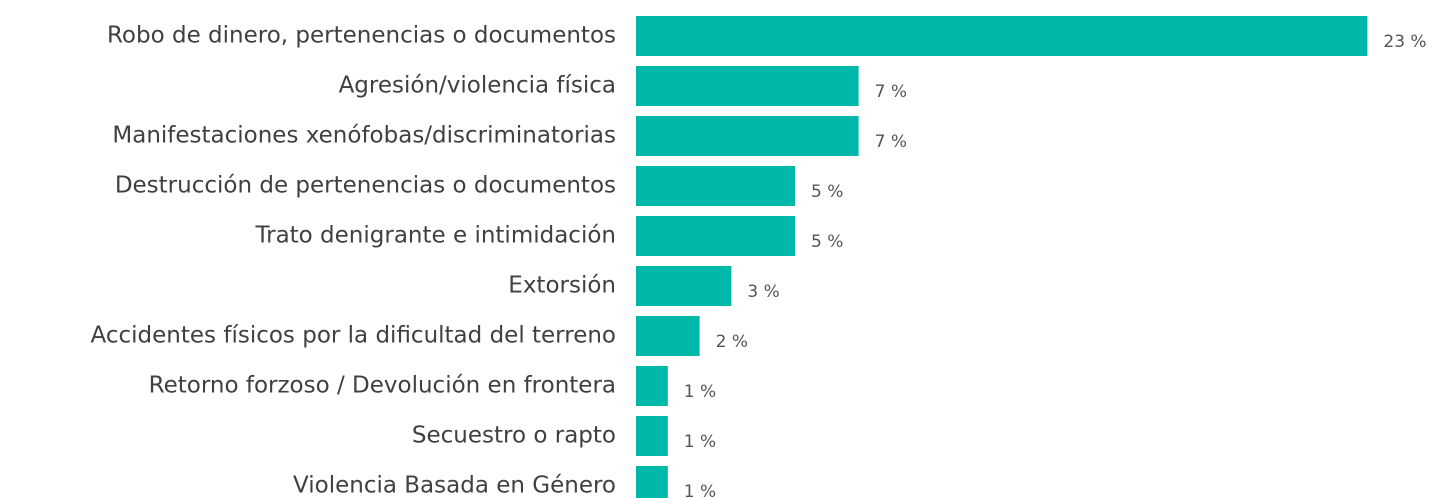 The height and width of the screenshot is (498, 1438). I want to click on value-label: 3 %, so click(763, 292).